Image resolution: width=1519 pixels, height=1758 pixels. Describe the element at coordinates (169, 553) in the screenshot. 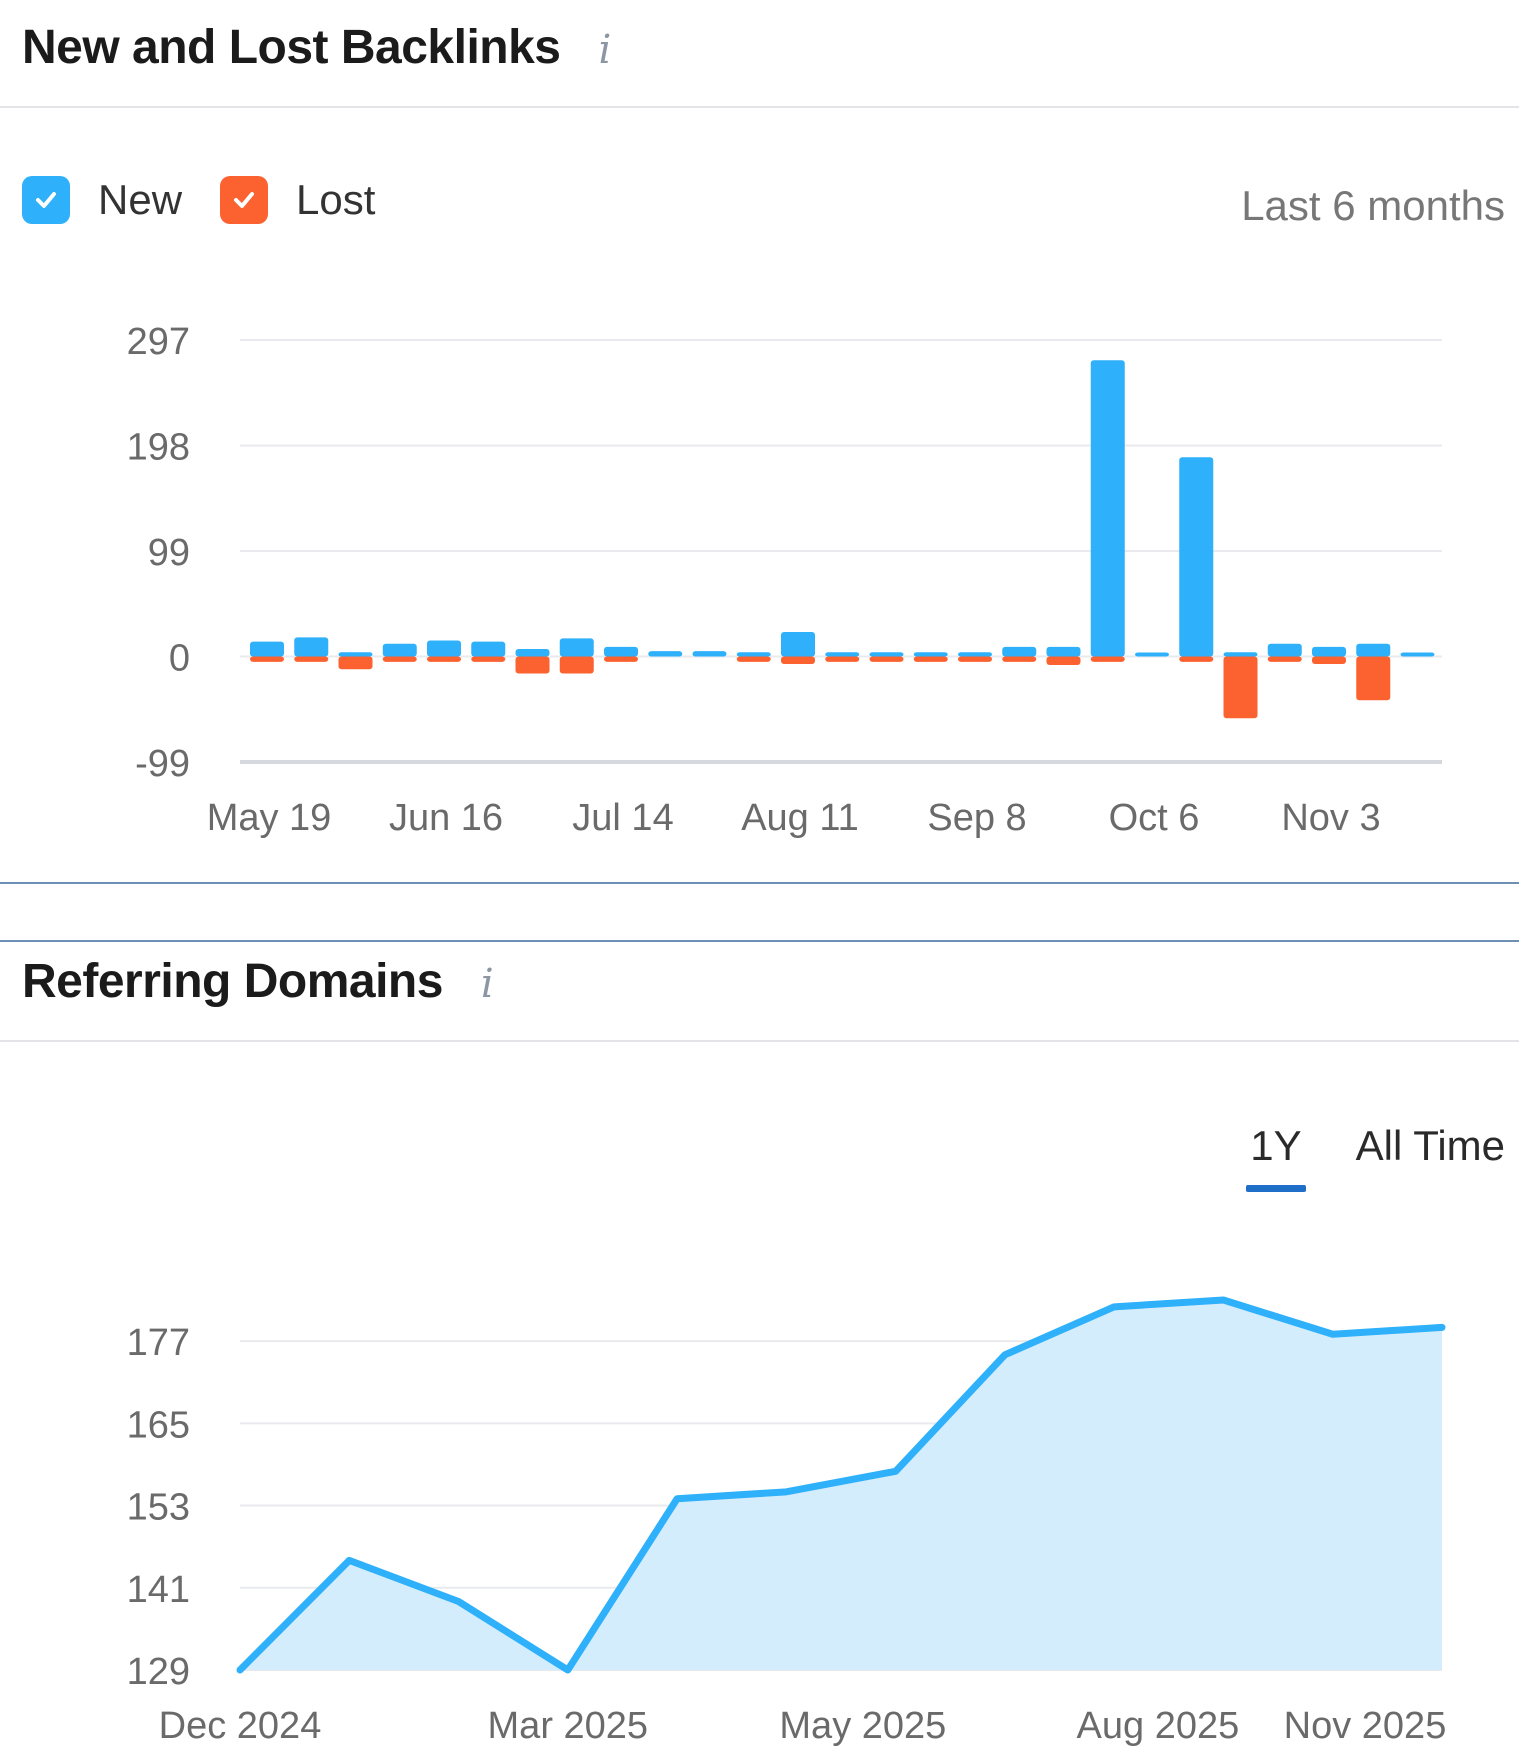

I see `y-tick-label: 99` at that location.